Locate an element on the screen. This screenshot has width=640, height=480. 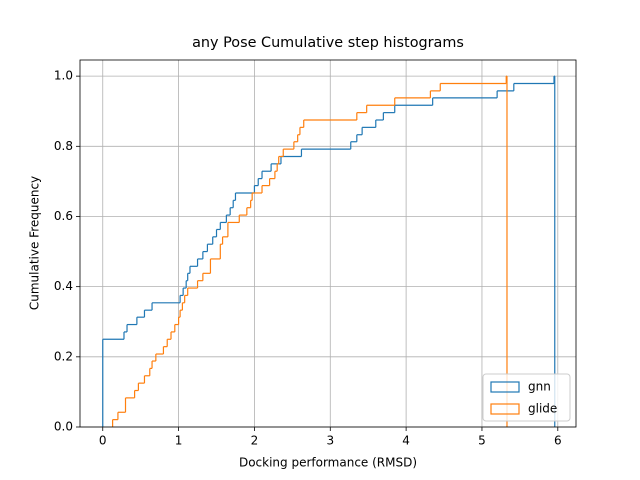
x-tick-label: 4 is located at coordinates (406, 441).